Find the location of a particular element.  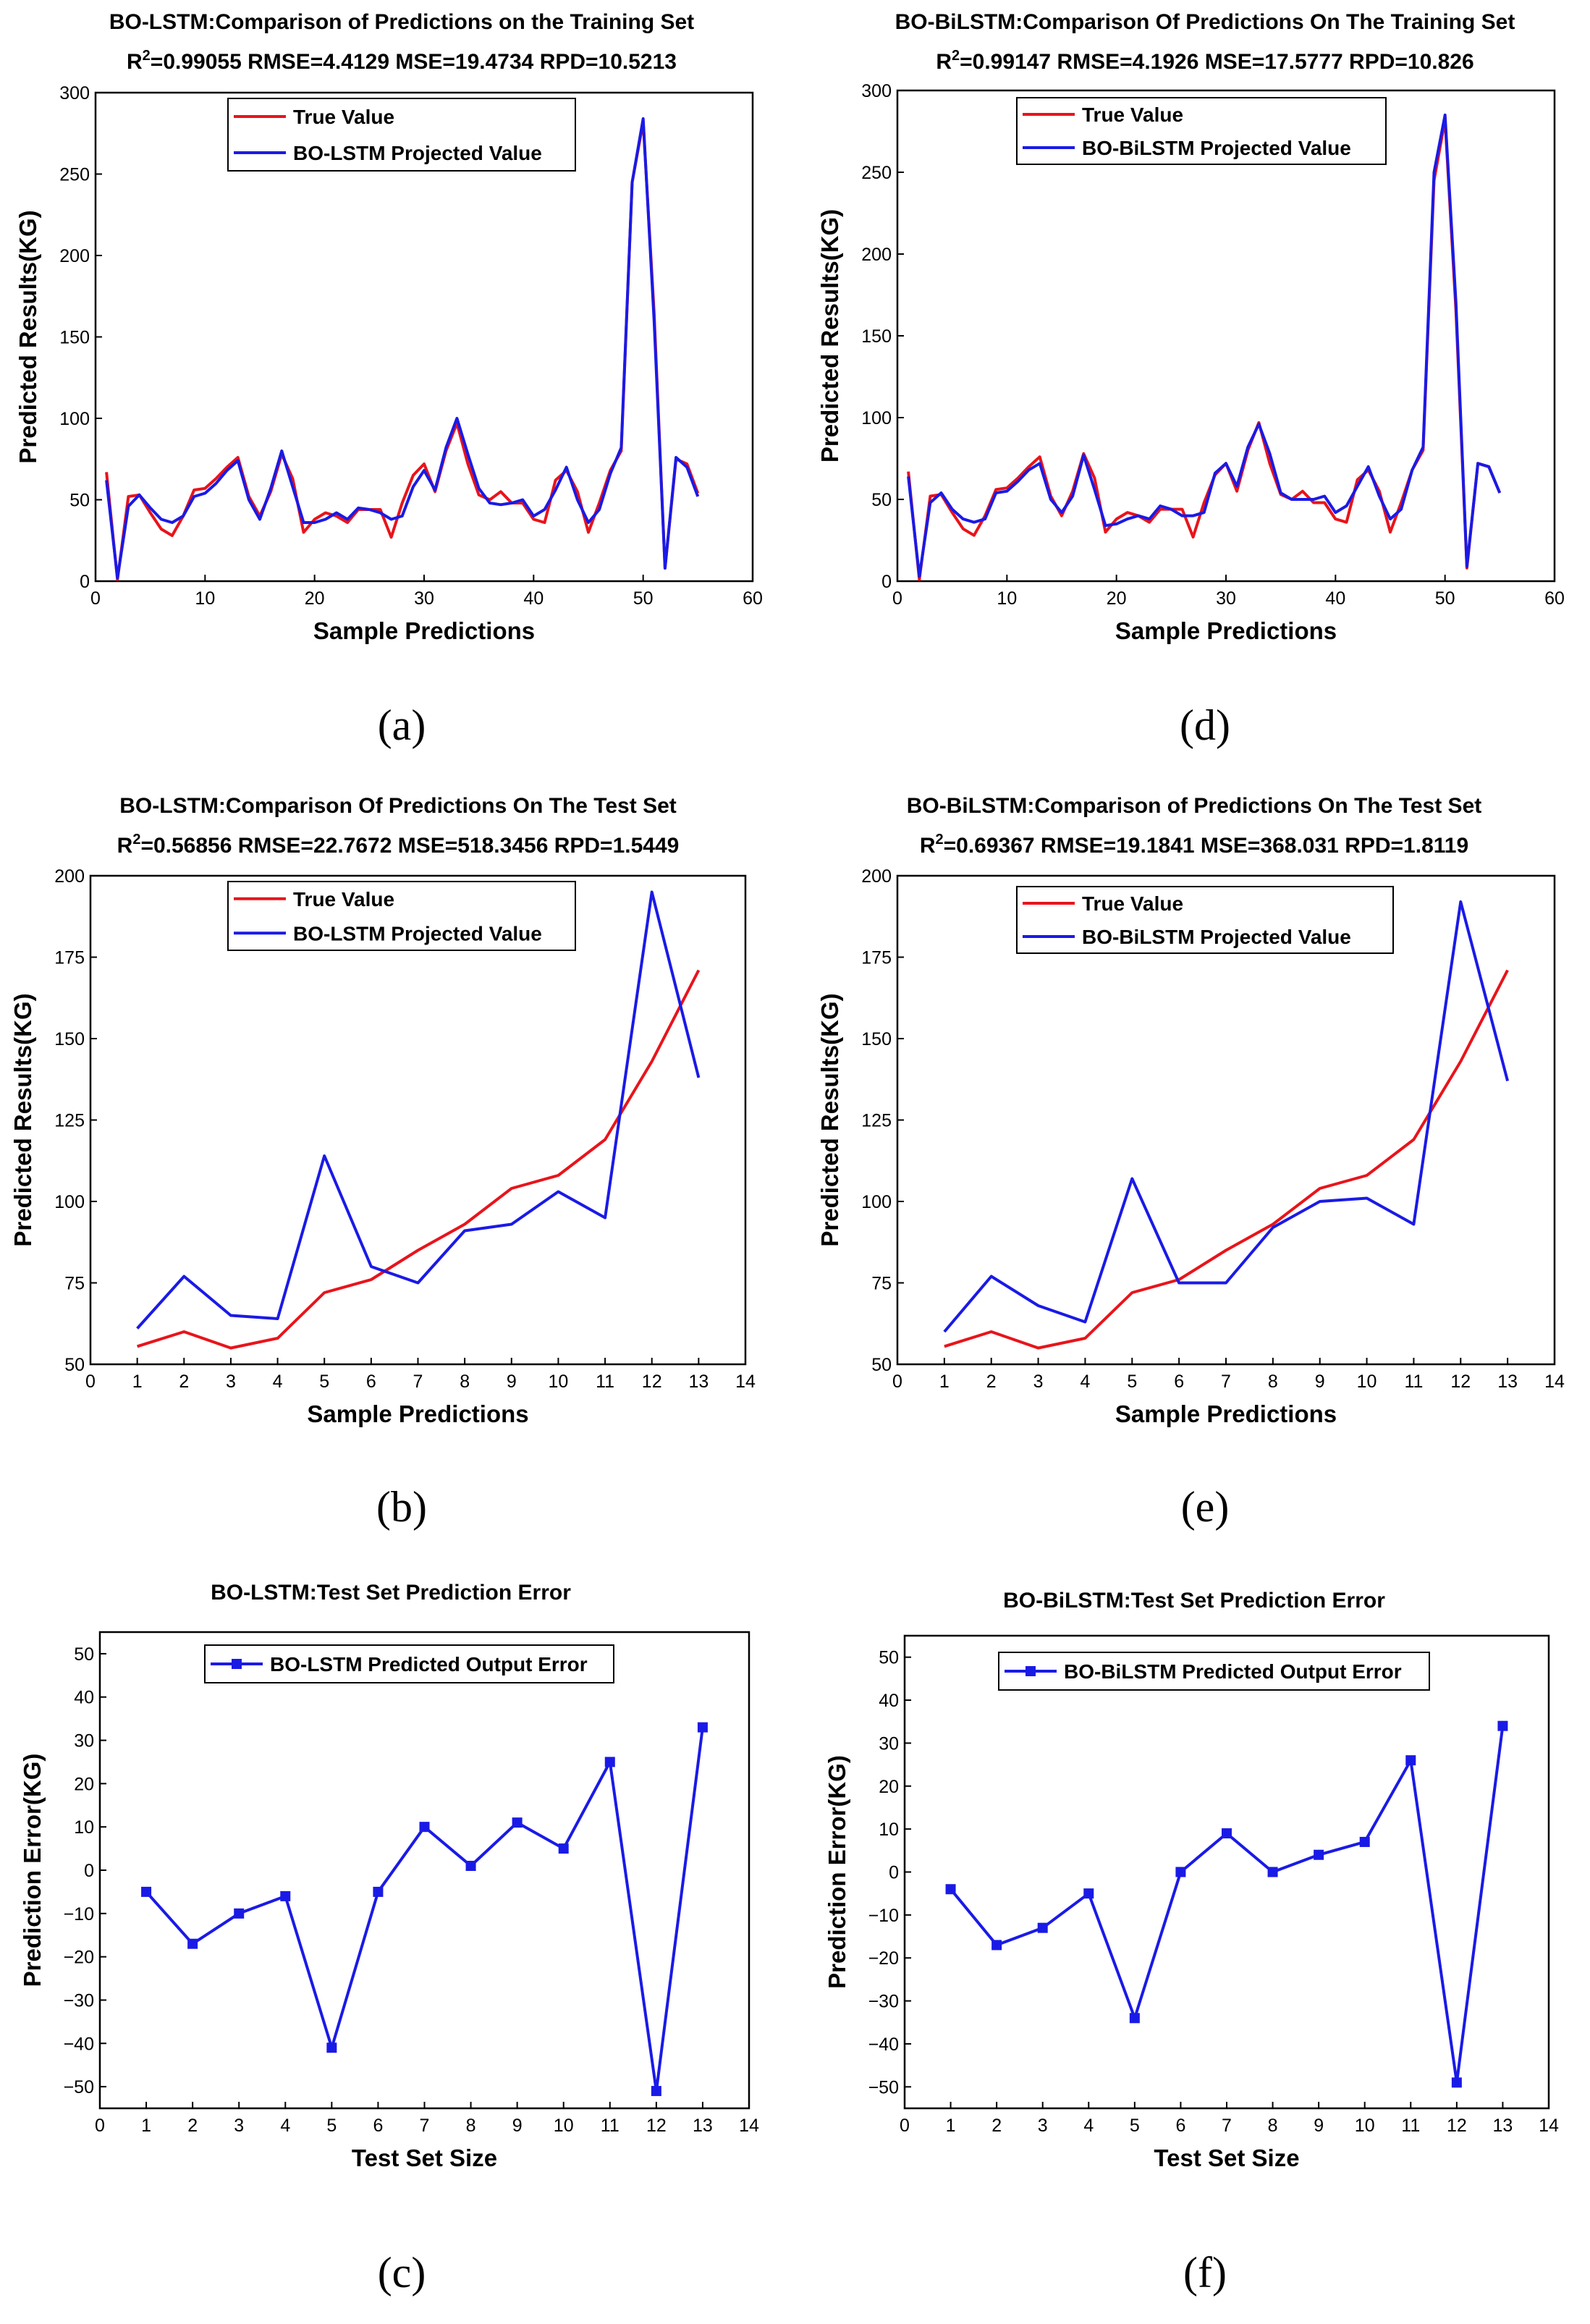

panel-label: (c) is located at coordinates (402, 2272).